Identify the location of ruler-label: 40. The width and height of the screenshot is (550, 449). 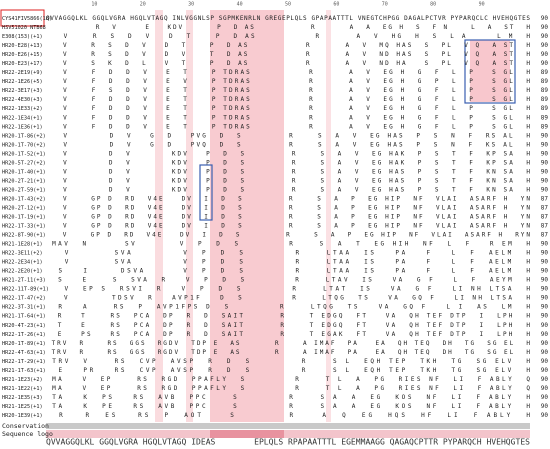
(240, 5).